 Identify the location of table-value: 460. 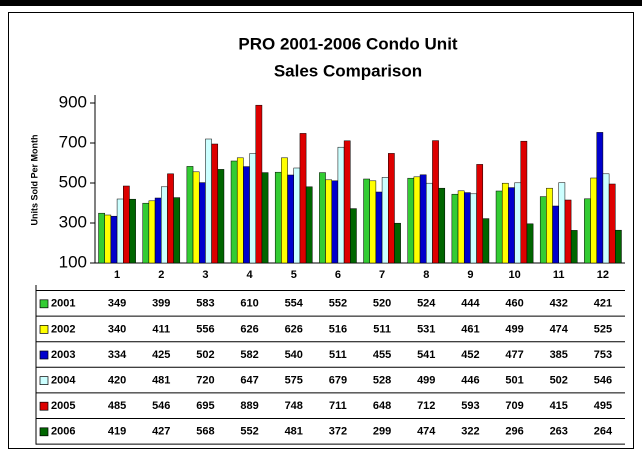
(514, 304).